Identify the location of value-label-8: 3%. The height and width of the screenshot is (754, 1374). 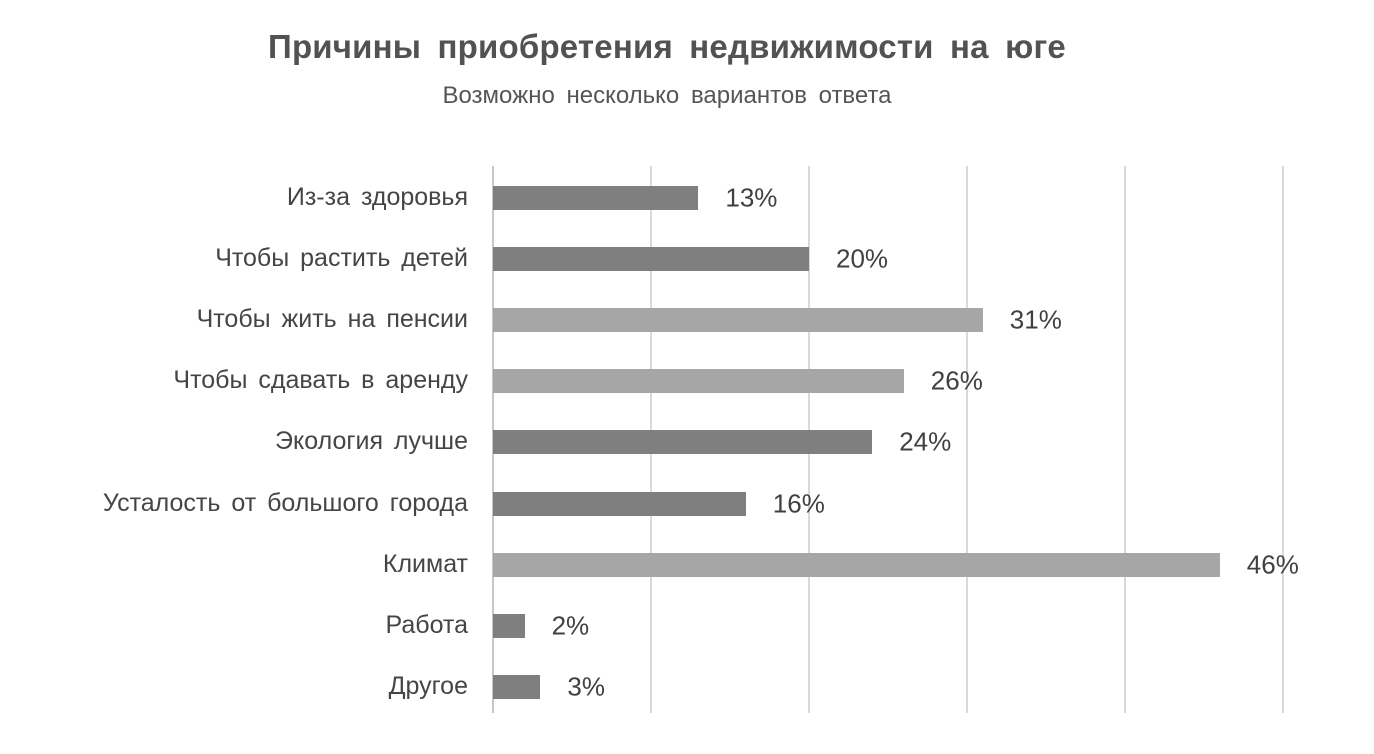
(586, 686).